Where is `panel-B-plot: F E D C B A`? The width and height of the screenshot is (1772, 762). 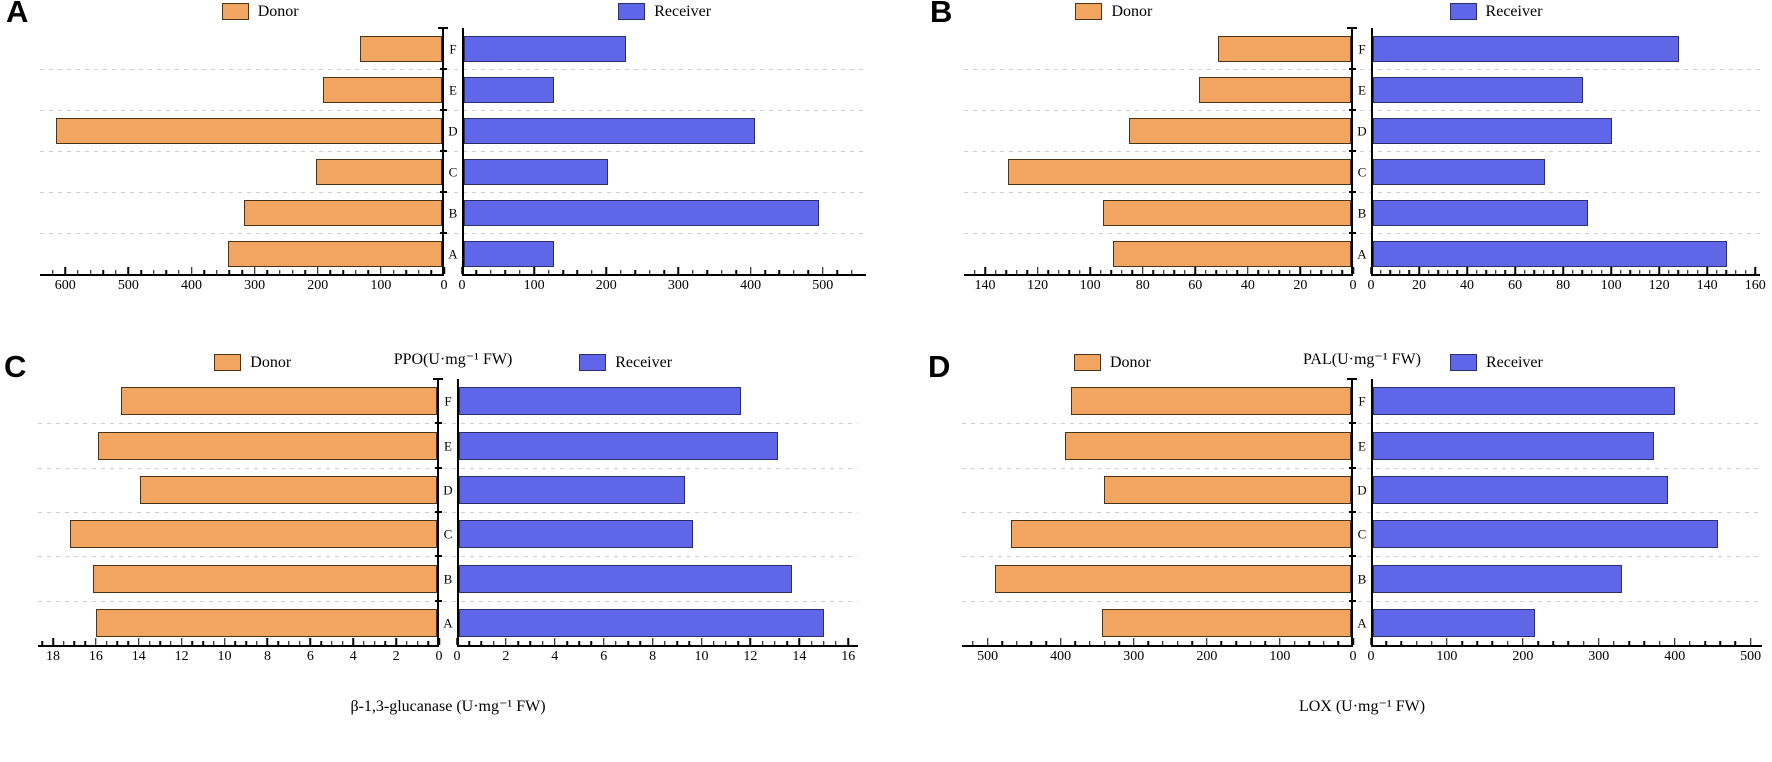
panel-B-plot: F E D C B A is located at coordinates (1362, 150).